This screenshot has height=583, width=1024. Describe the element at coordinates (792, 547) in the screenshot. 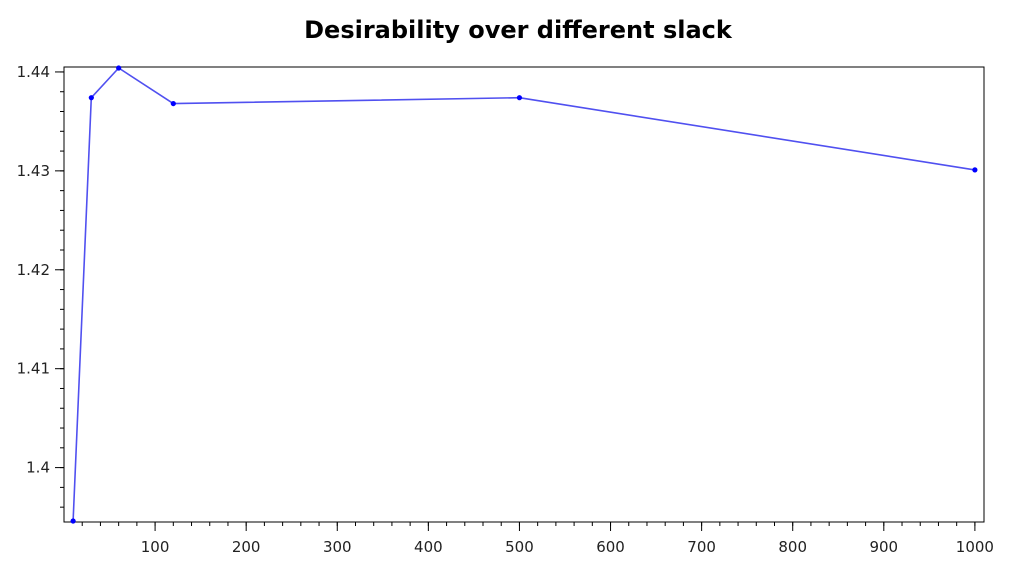

I see `x-tick-label: 800` at that location.